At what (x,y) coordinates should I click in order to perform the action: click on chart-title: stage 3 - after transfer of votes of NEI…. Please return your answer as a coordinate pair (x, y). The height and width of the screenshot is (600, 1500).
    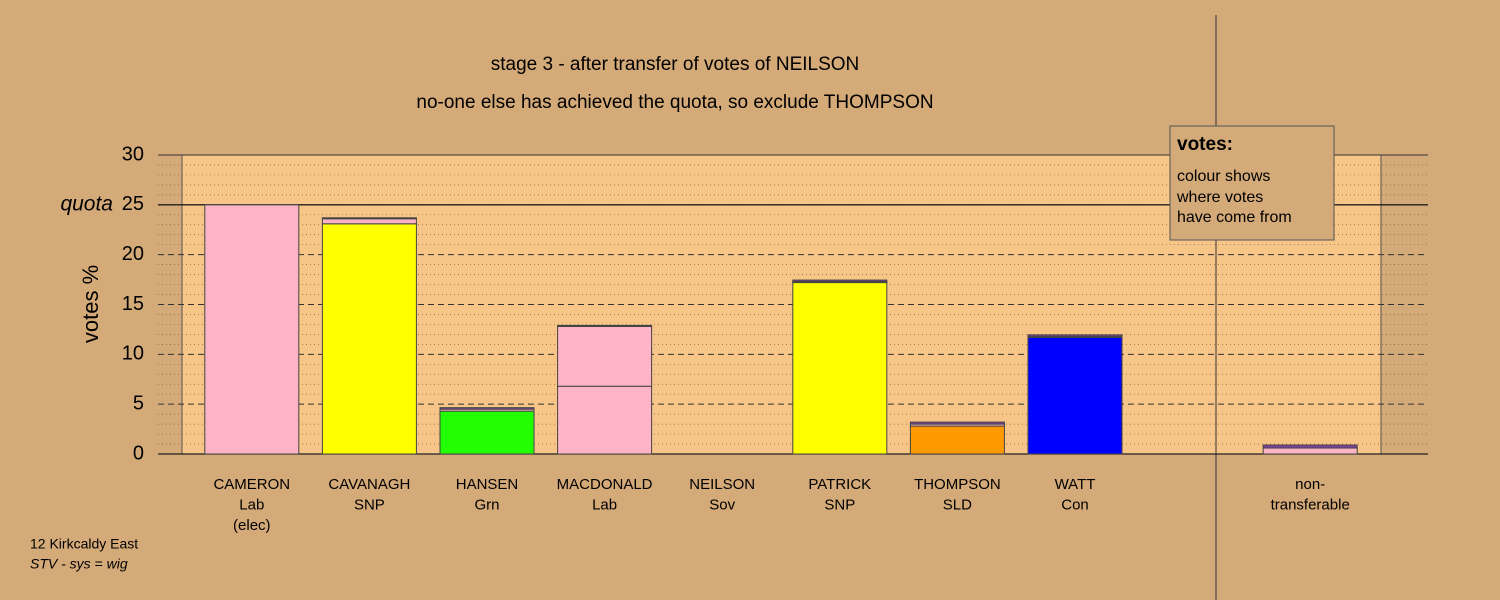
    Looking at the image, I should click on (675, 64).